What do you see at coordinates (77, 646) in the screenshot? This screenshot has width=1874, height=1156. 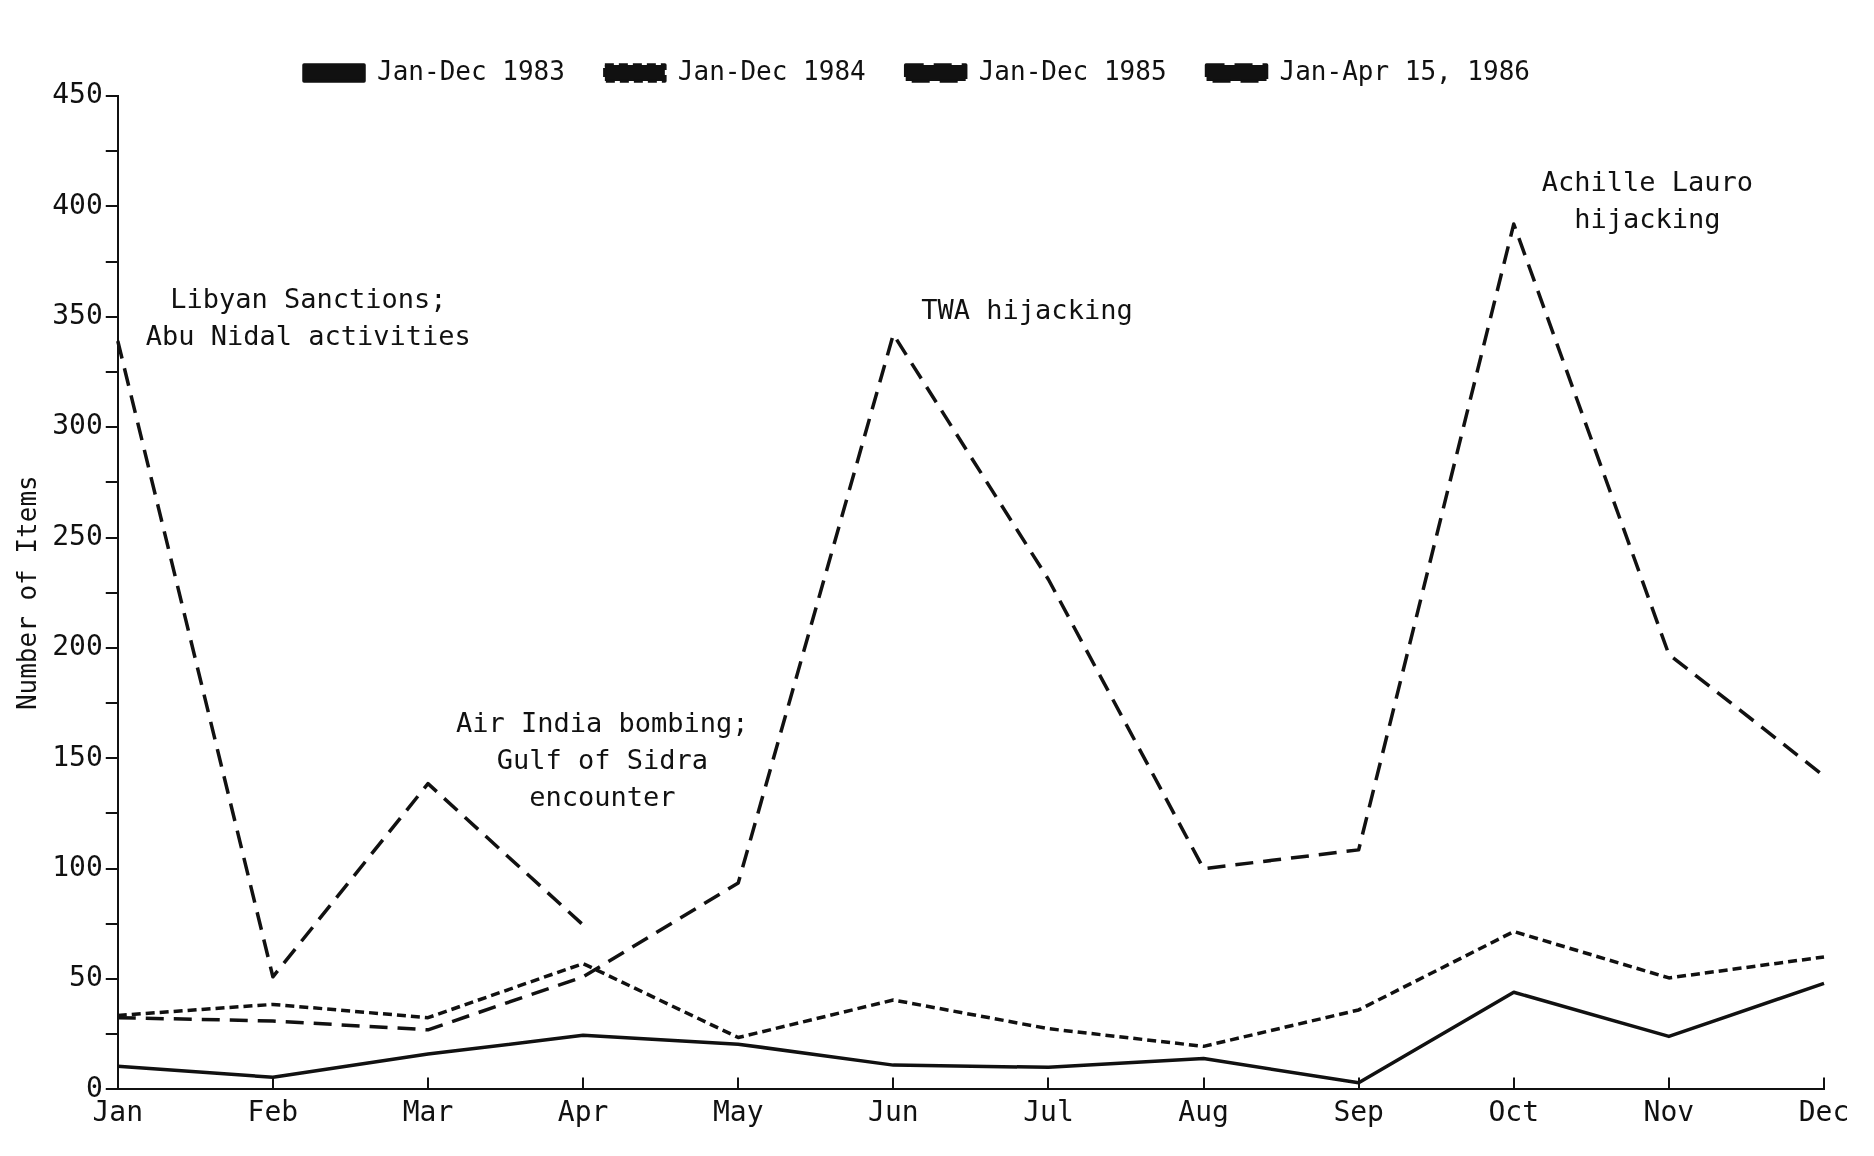 I see `y-tick-label: 200` at bounding box center [77, 646].